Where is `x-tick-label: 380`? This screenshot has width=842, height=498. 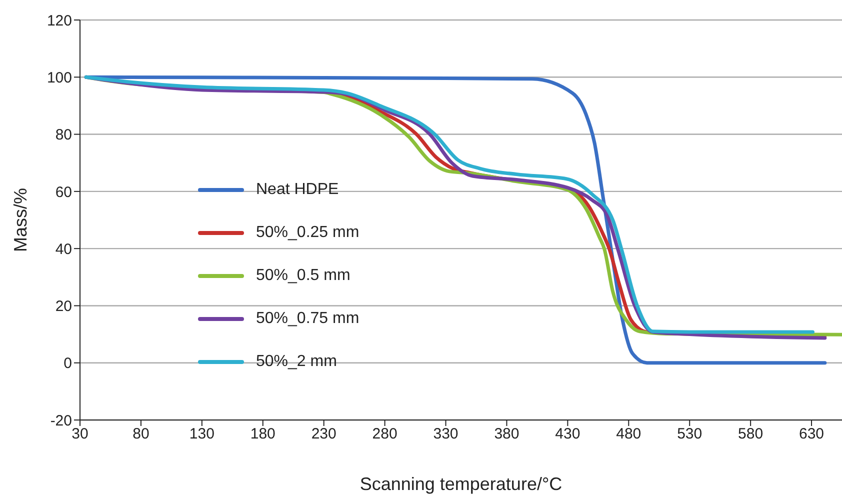 x-tick-label: 380 is located at coordinates (507, 434).